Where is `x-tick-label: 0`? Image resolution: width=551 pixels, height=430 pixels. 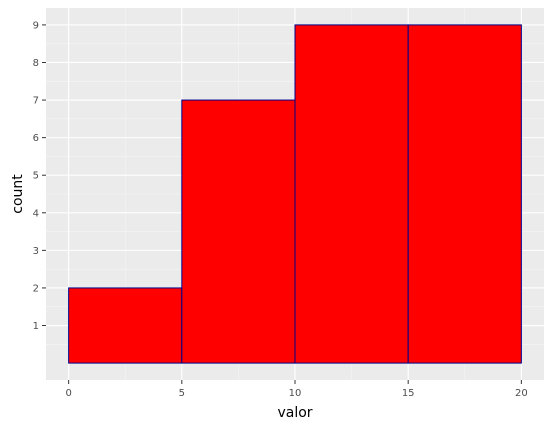 x-tick-label: 0 is located at coordinates (68, 393).